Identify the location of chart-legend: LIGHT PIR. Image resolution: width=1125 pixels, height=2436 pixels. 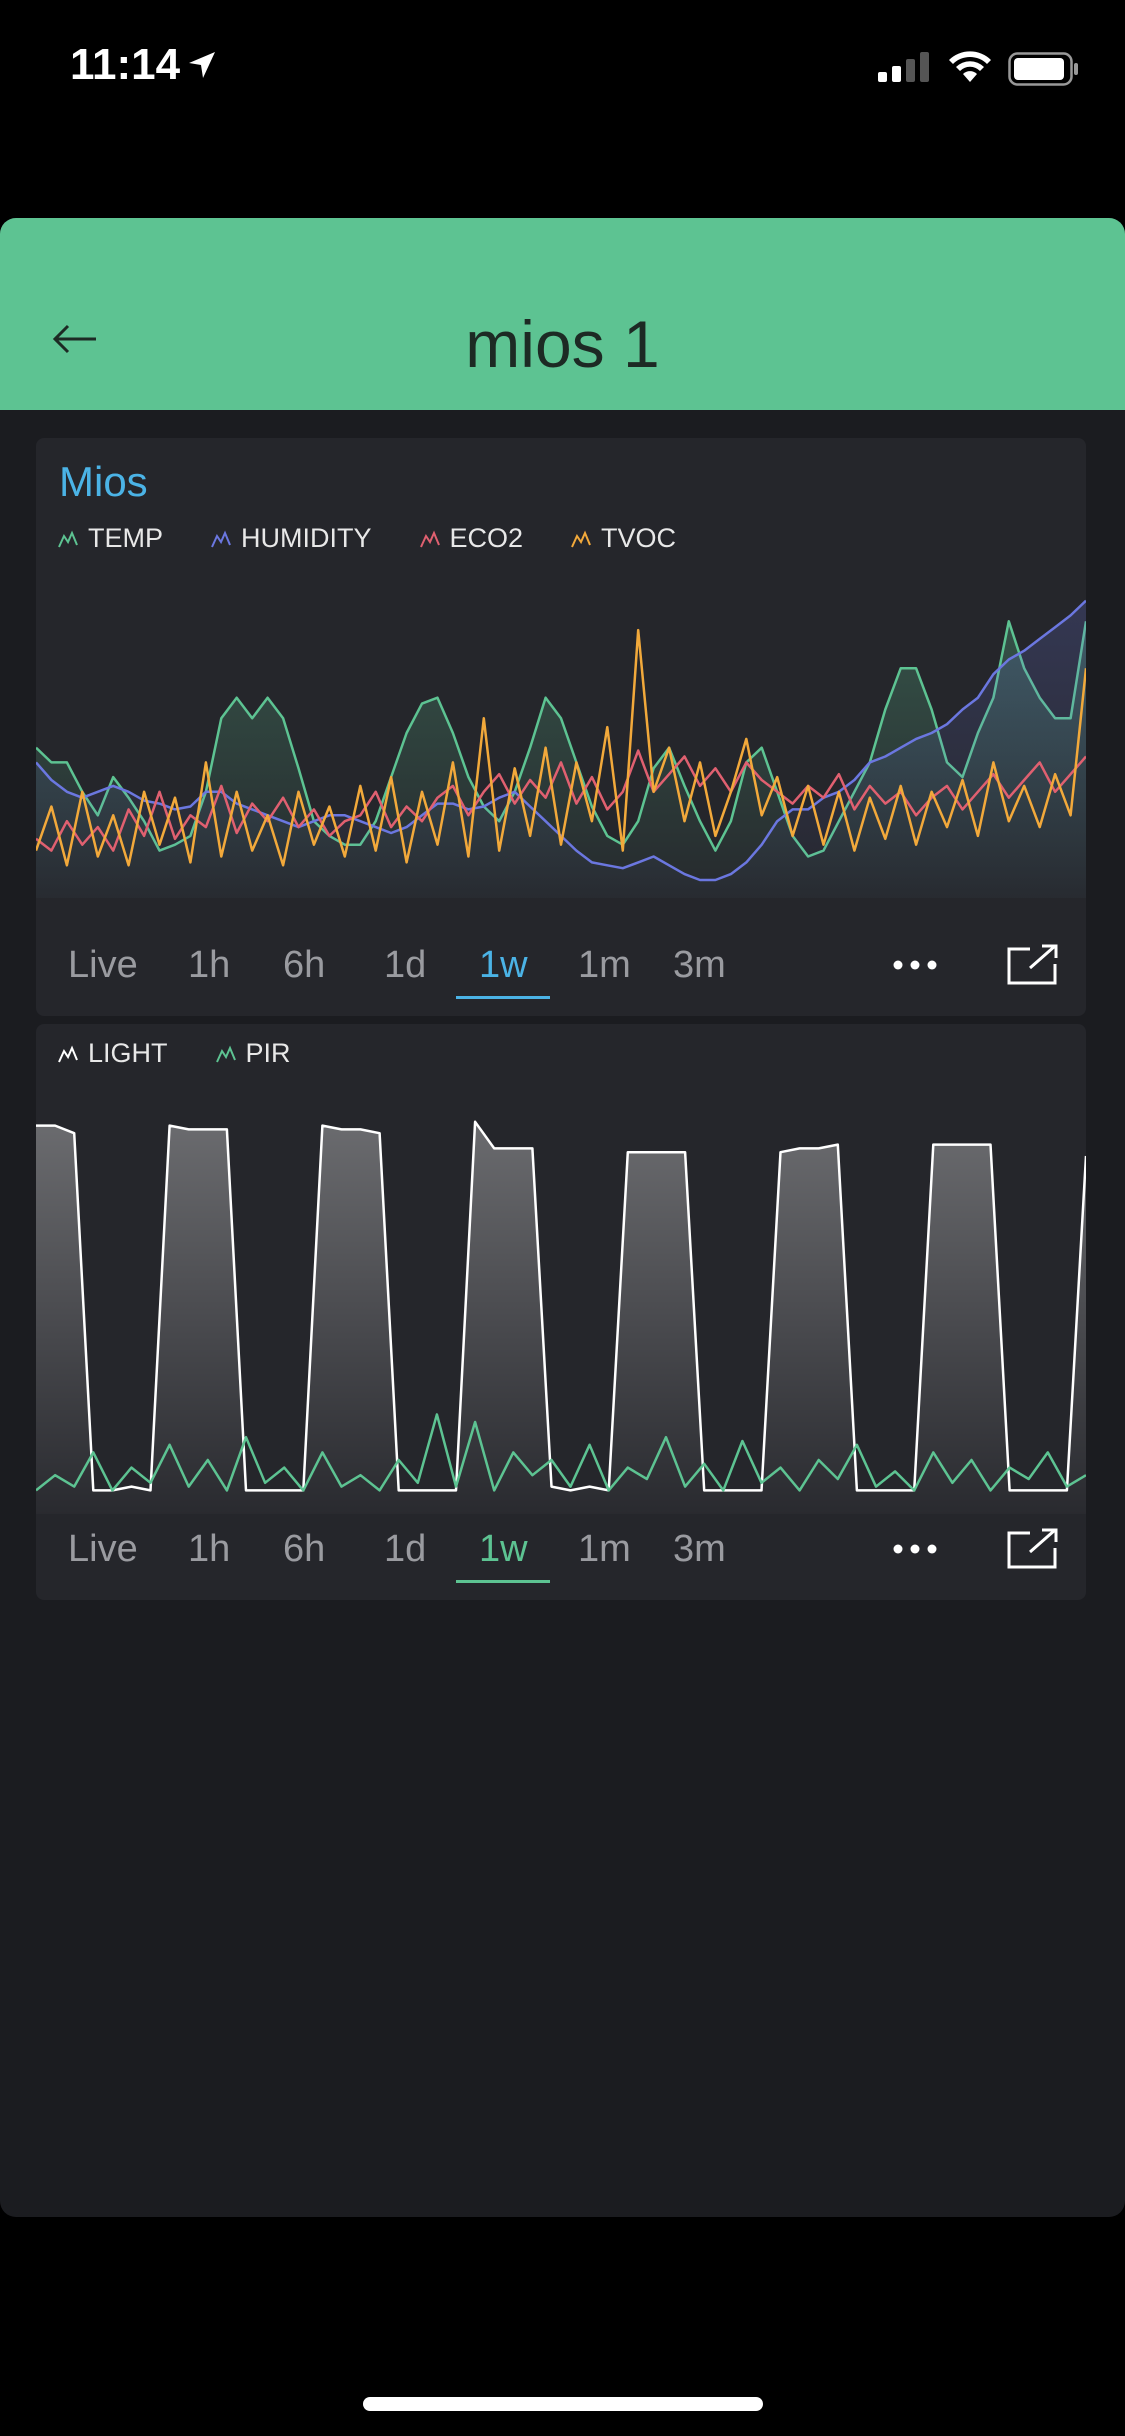
(198, 1053).